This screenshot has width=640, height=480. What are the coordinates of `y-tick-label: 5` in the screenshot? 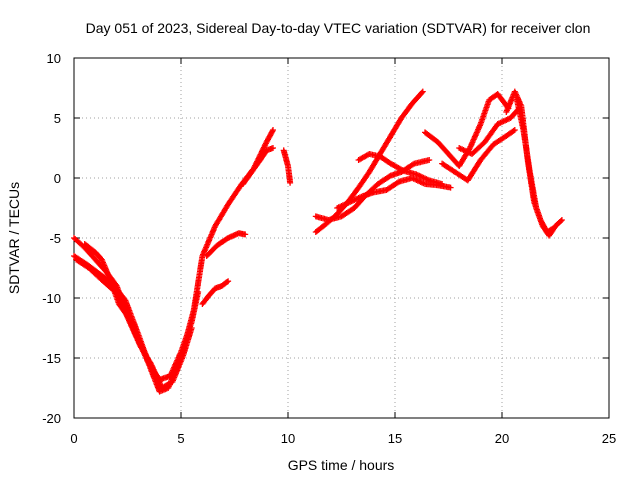 It's located at (57, 118).